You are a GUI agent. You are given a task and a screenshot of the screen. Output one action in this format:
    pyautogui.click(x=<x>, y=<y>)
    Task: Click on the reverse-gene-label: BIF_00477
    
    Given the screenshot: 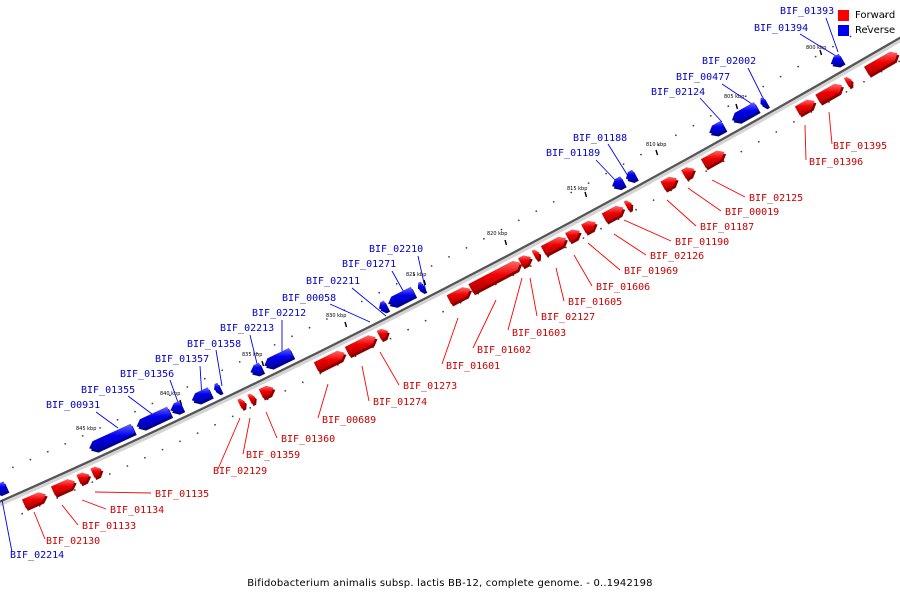 What is the action you would take?
    pyautogui.click(x=703, y=77)
    